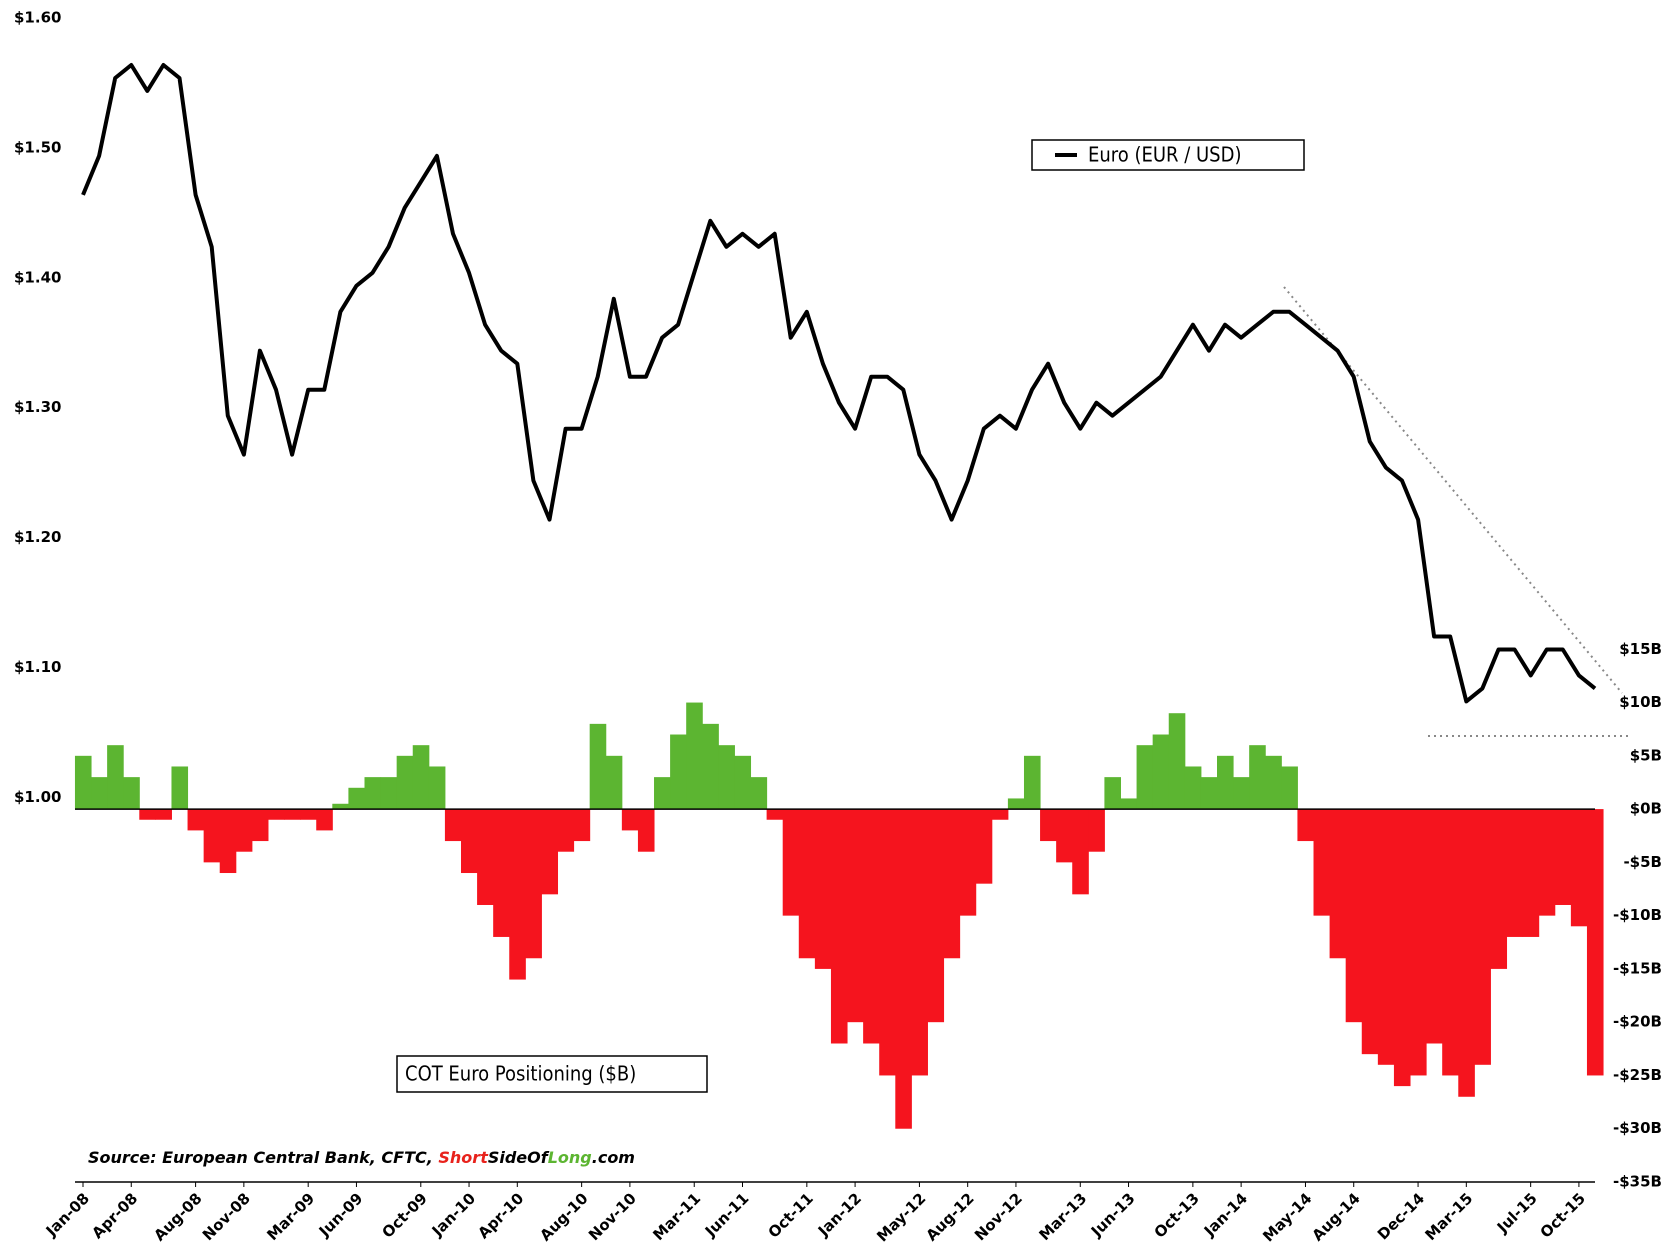 Image resolution: width=1670 pixels, height=1260 pixels. I want to click on y-tick-label: $1.40, so click(37, 277).